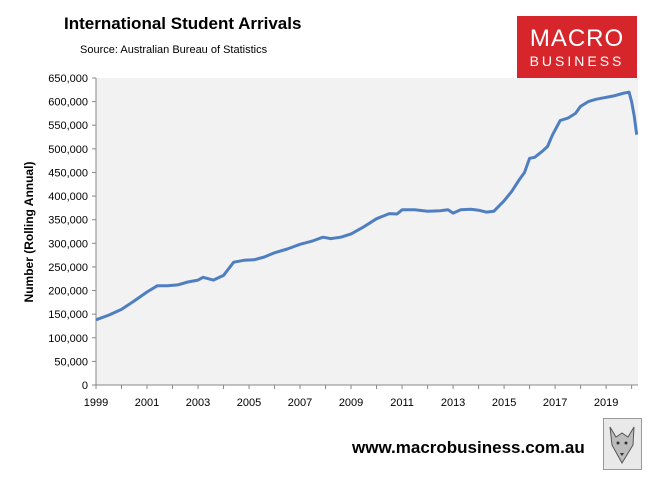  I want to click on x-tick-label: 2019, so click(606, 403).